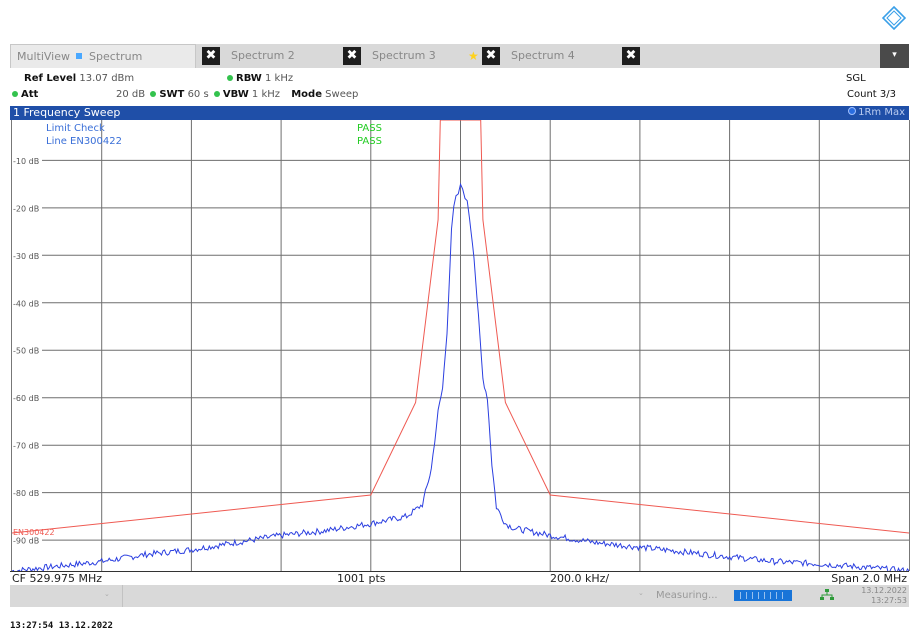 This screenshot has height=635, width=911. I want to click on close-spectrum-2-button: ✖, so click(352, 56).